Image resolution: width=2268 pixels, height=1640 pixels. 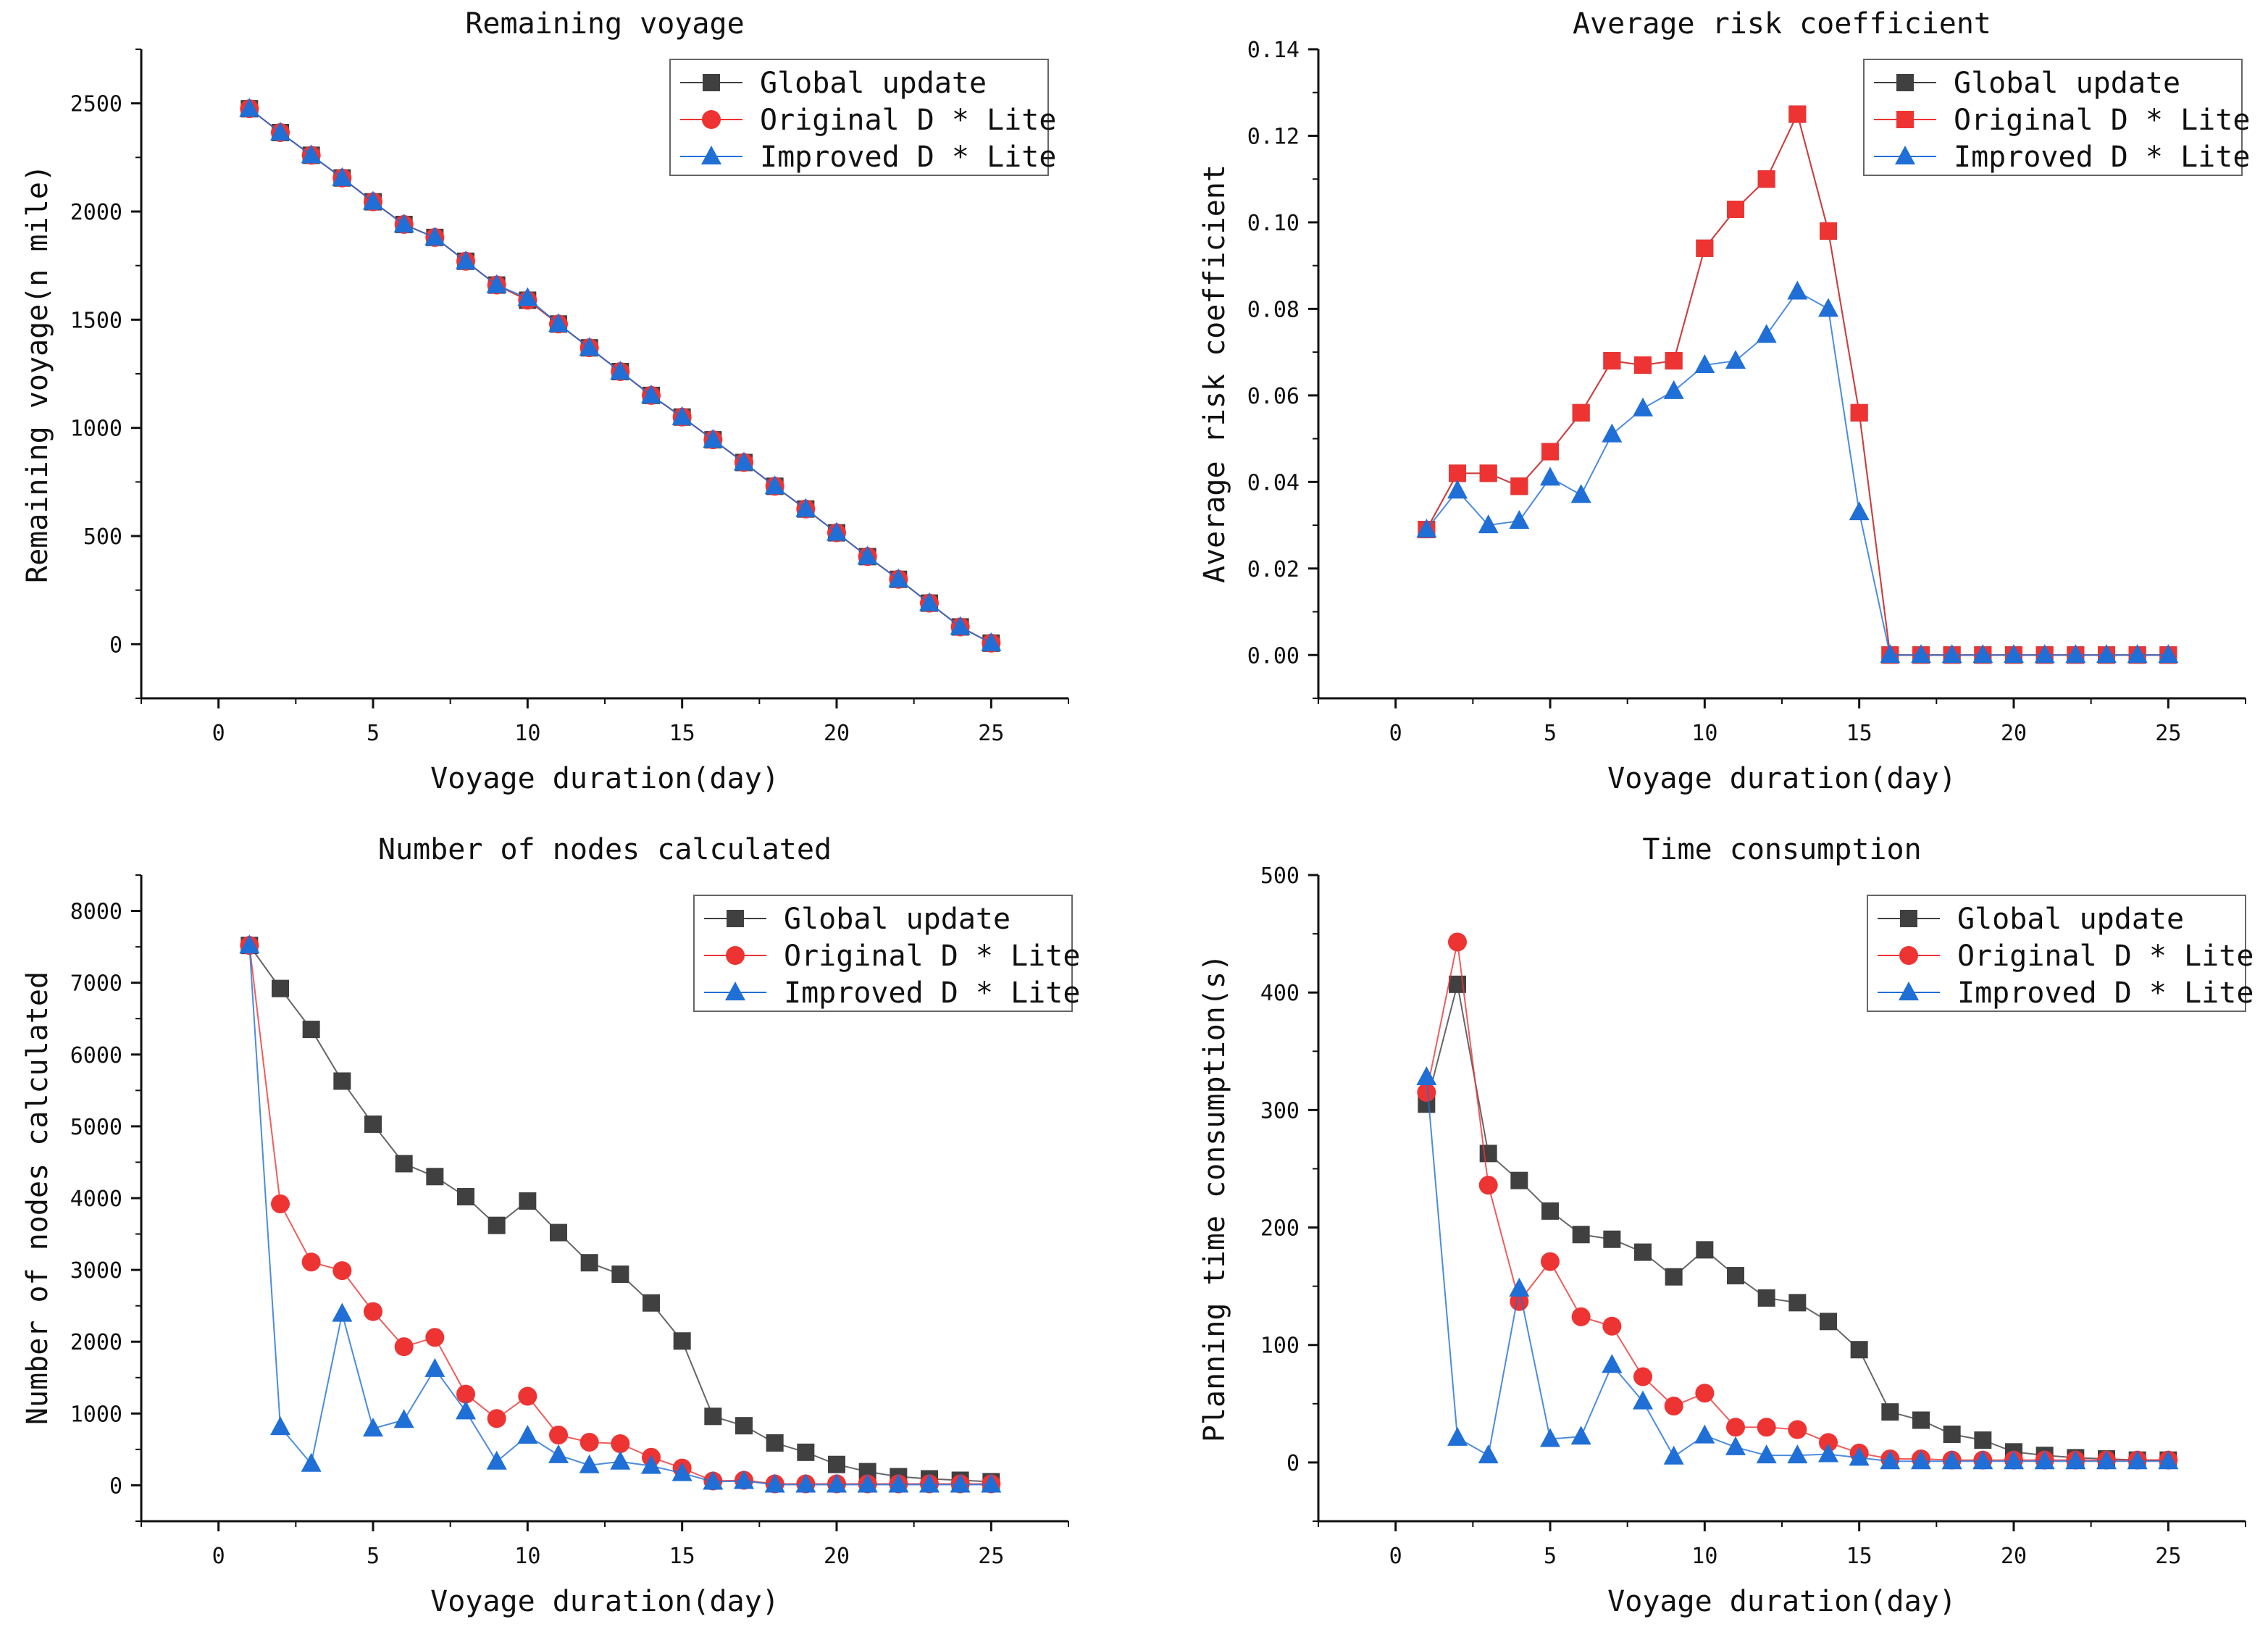 What do you see at coordinates (837, 1556) in the screenshot?
I see `x-tick-label: 20` at bounding box center [837, 1556].